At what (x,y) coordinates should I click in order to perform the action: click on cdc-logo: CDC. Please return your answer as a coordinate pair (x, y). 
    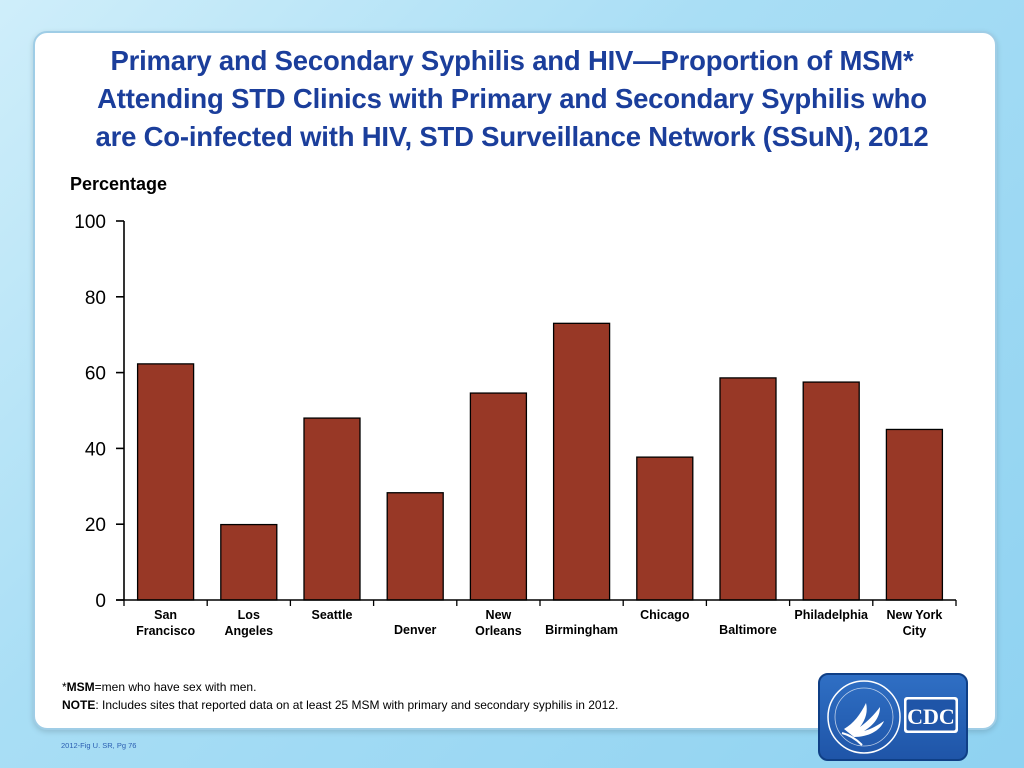
    Looking at the image, I should click on (893, 717).